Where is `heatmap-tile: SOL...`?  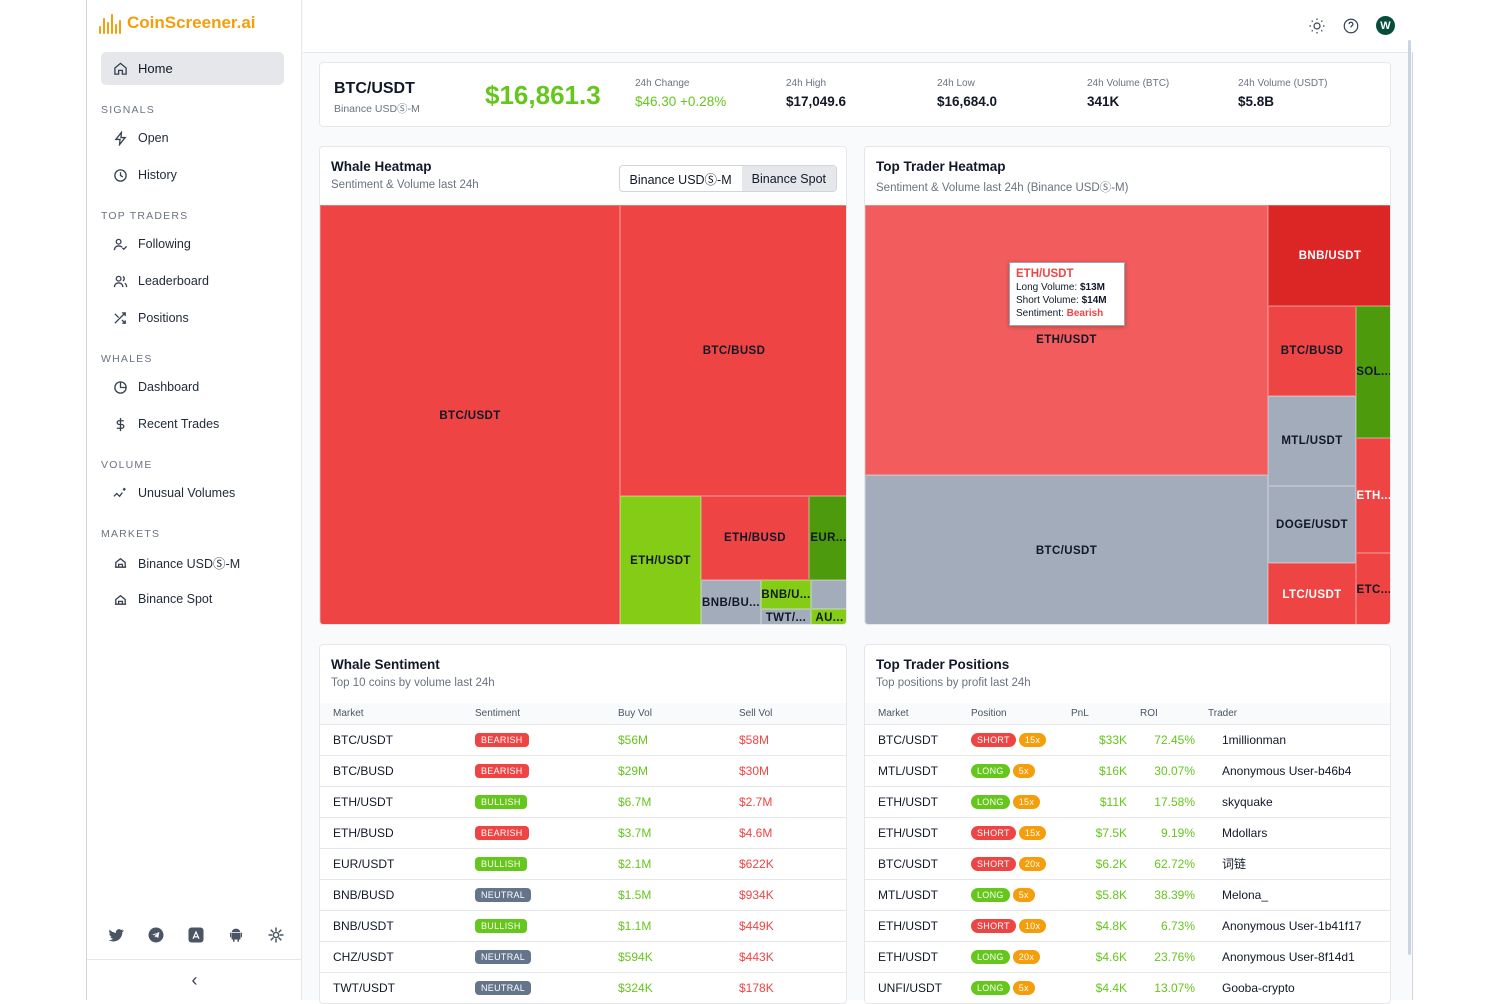
heatmap-tile: SOL... is located at coordinates (1373, 372).